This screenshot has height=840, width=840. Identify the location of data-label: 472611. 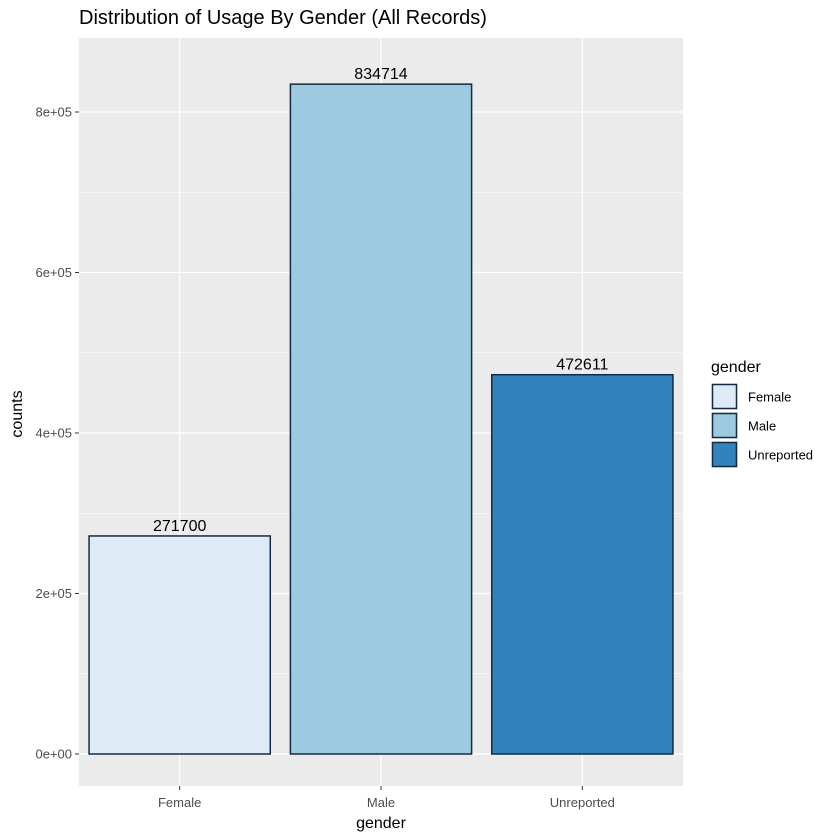
(582, 365).